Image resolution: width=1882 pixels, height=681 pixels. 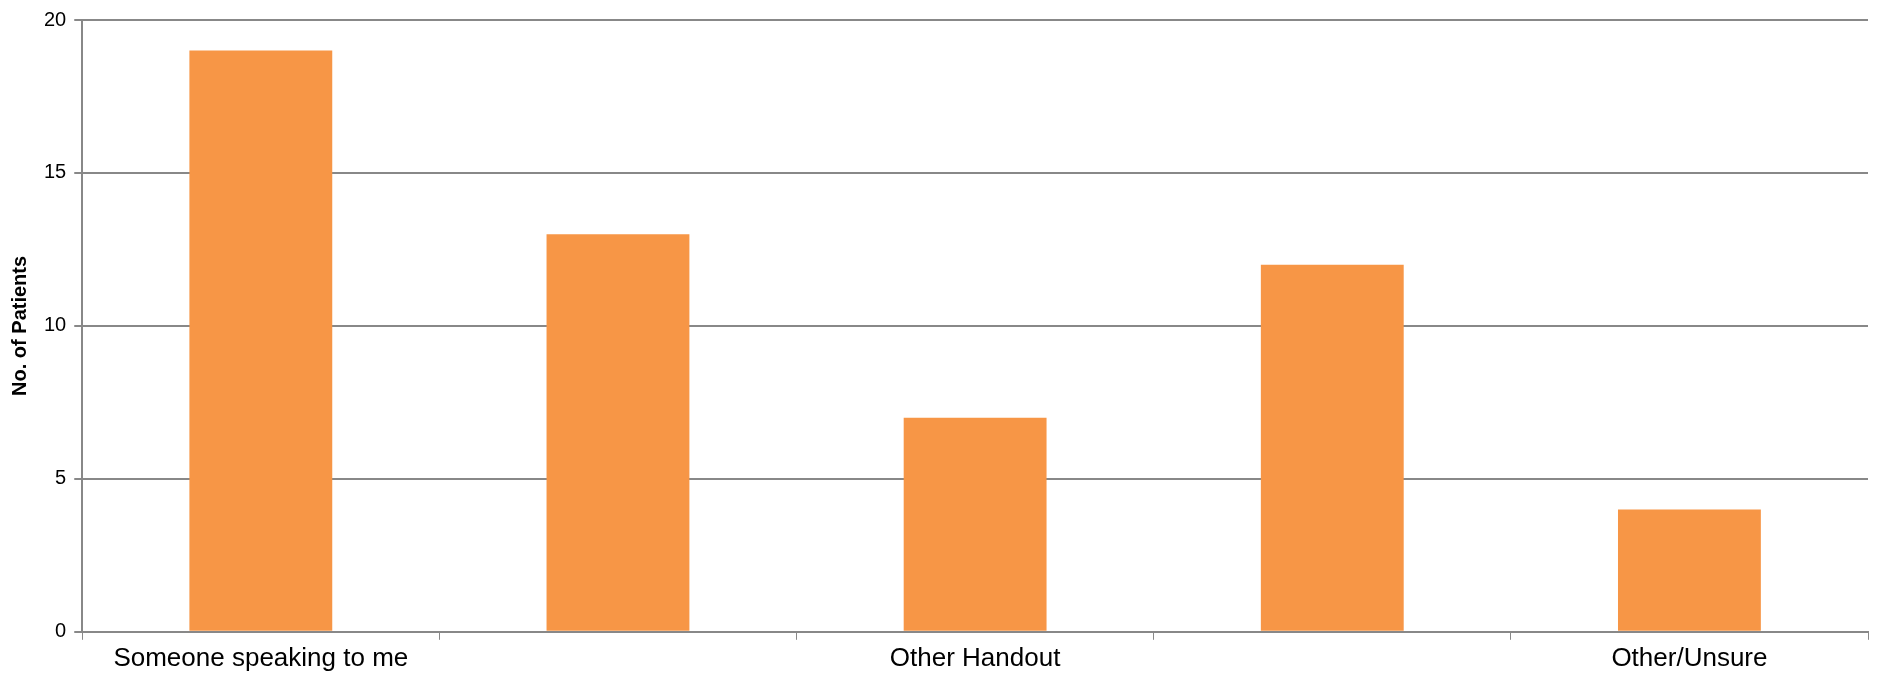 What do you see at coordinates (55, 171) in the screenshot?
I see `y-tick-label: 15` at bounding box center [55, 171].